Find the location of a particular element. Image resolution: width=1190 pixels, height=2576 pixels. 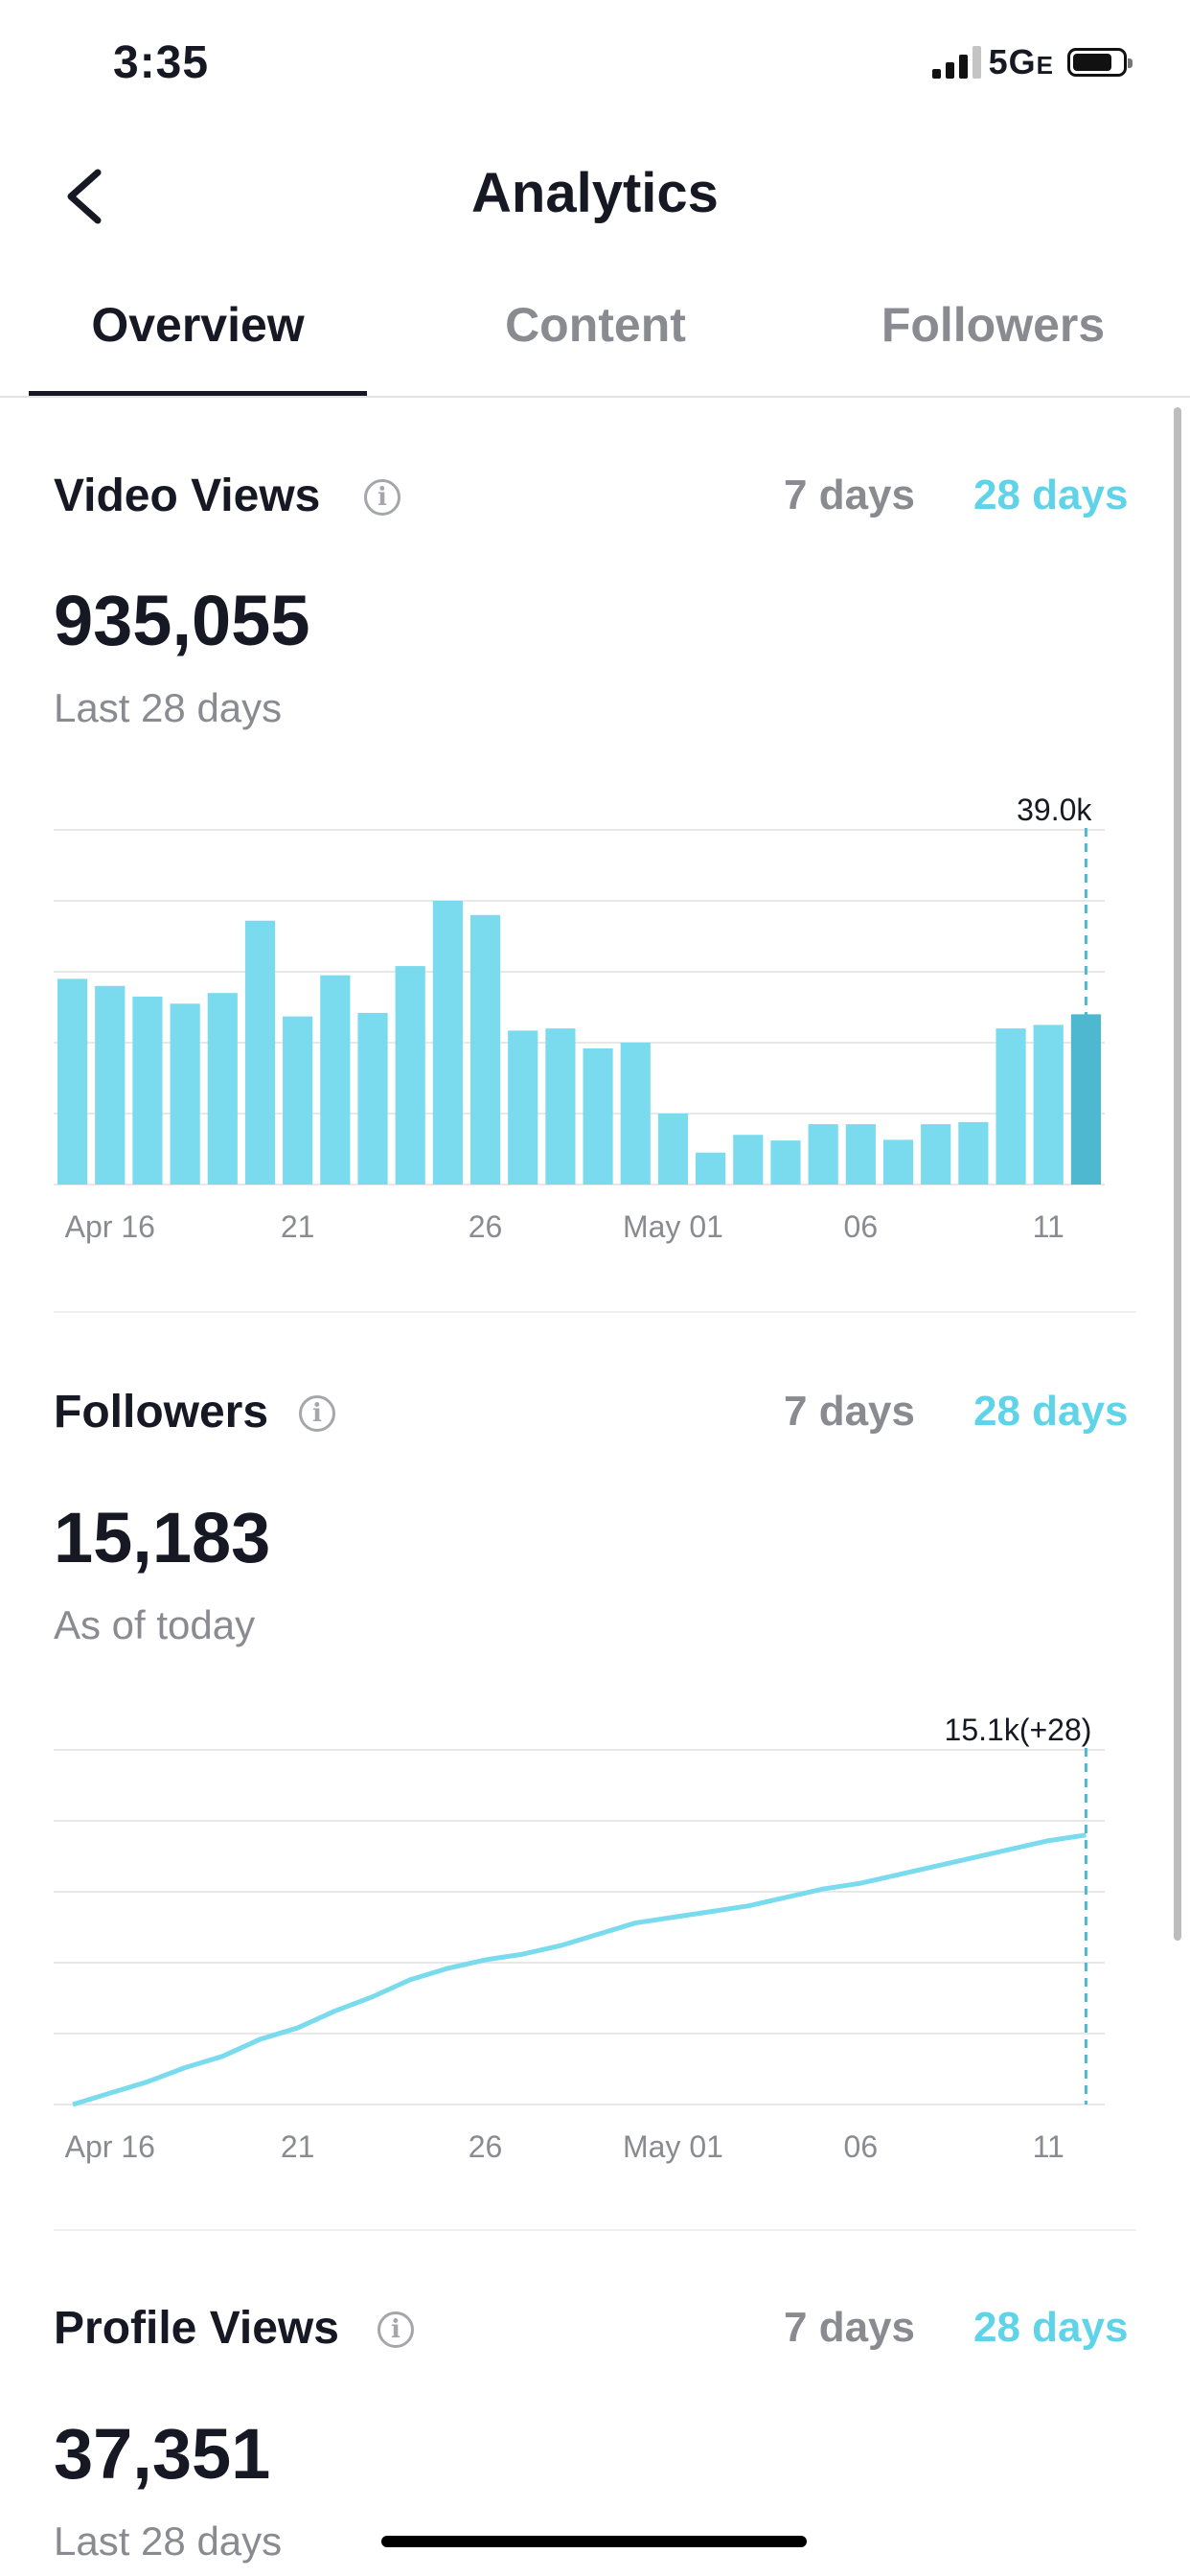

tab-followers: Followers is located at coordinates (994, 325).